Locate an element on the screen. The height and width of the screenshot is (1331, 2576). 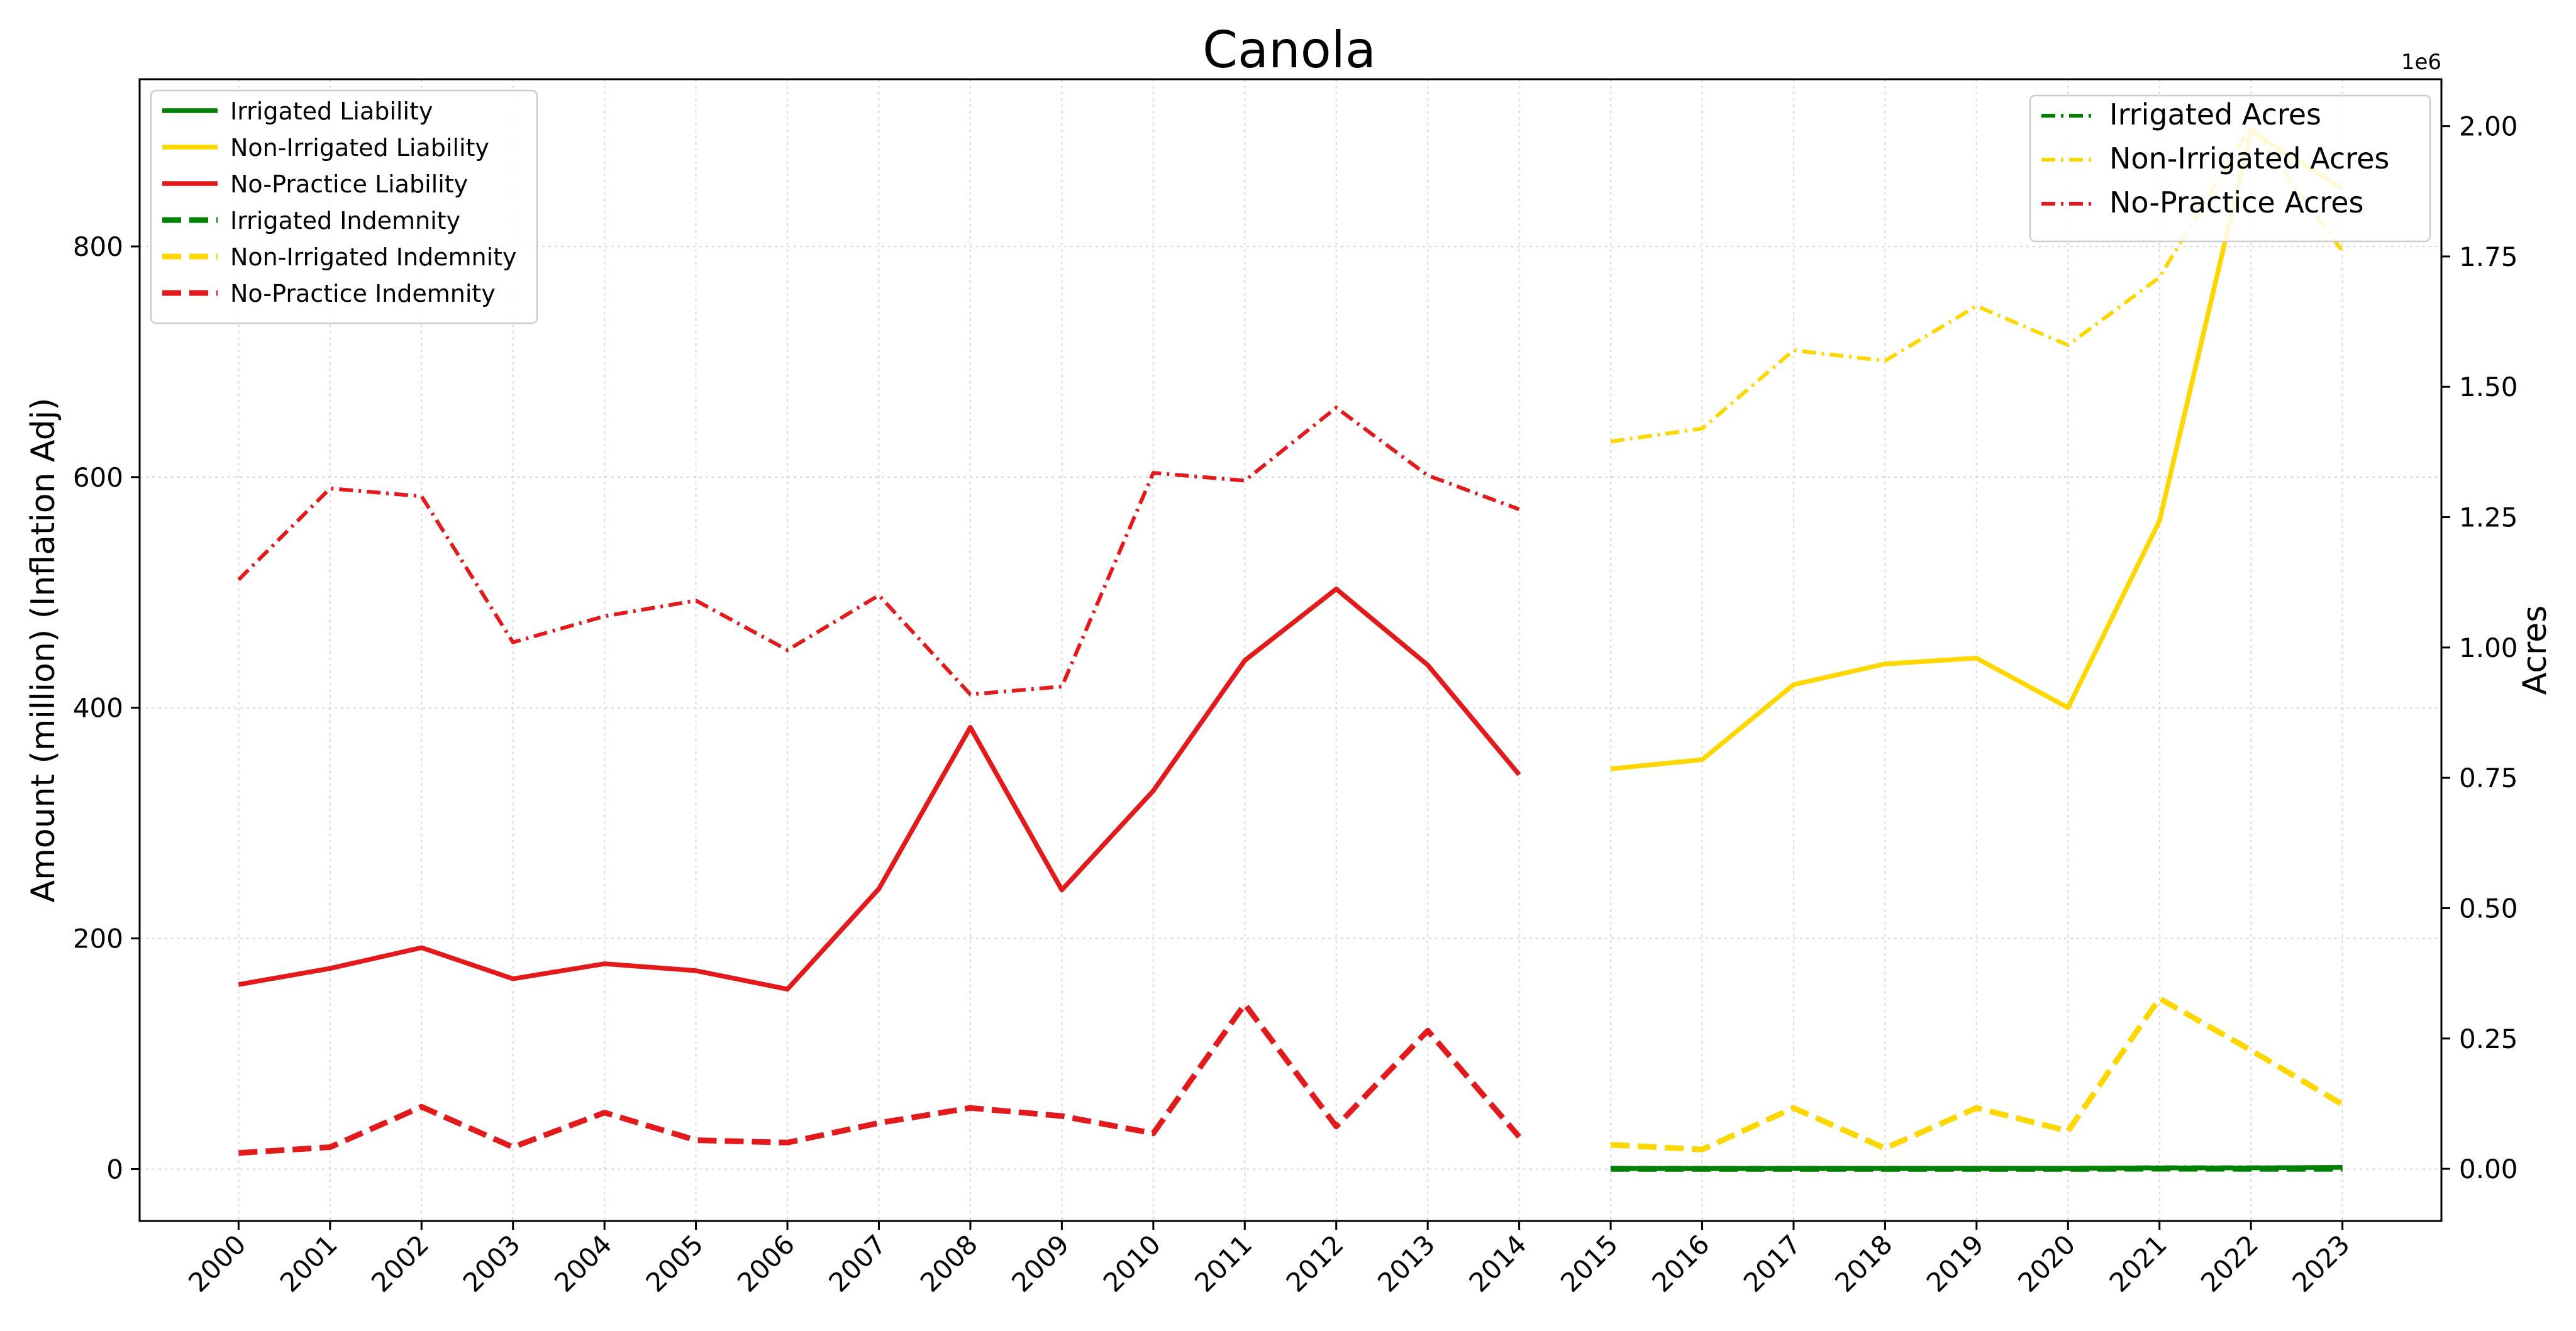
y-axis-left: 0 200 400 600 800 is located at coordinates (106, 708).